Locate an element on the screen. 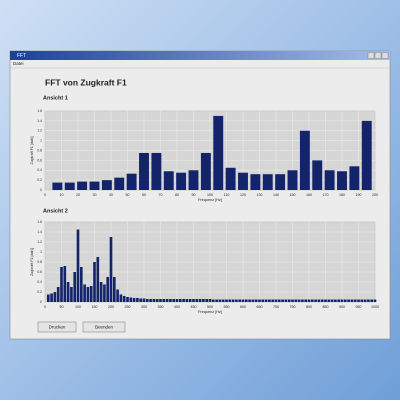 The image size is (400, 405). button-label: Beenden is located at coordinates (104, 326).